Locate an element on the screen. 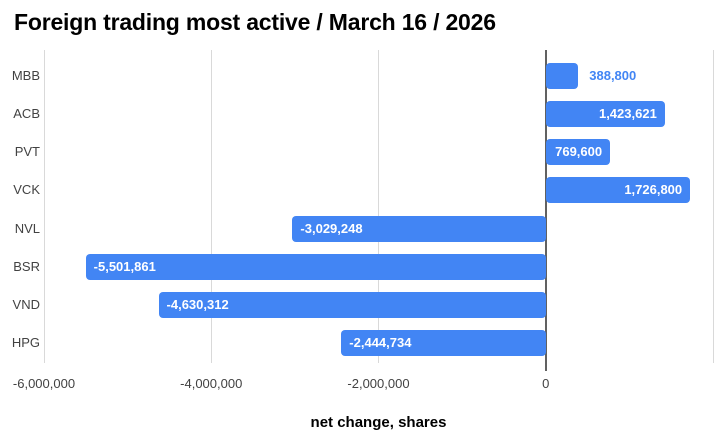 The image size is (728, 440). bar-MBB is located at coordinates (562, 76).